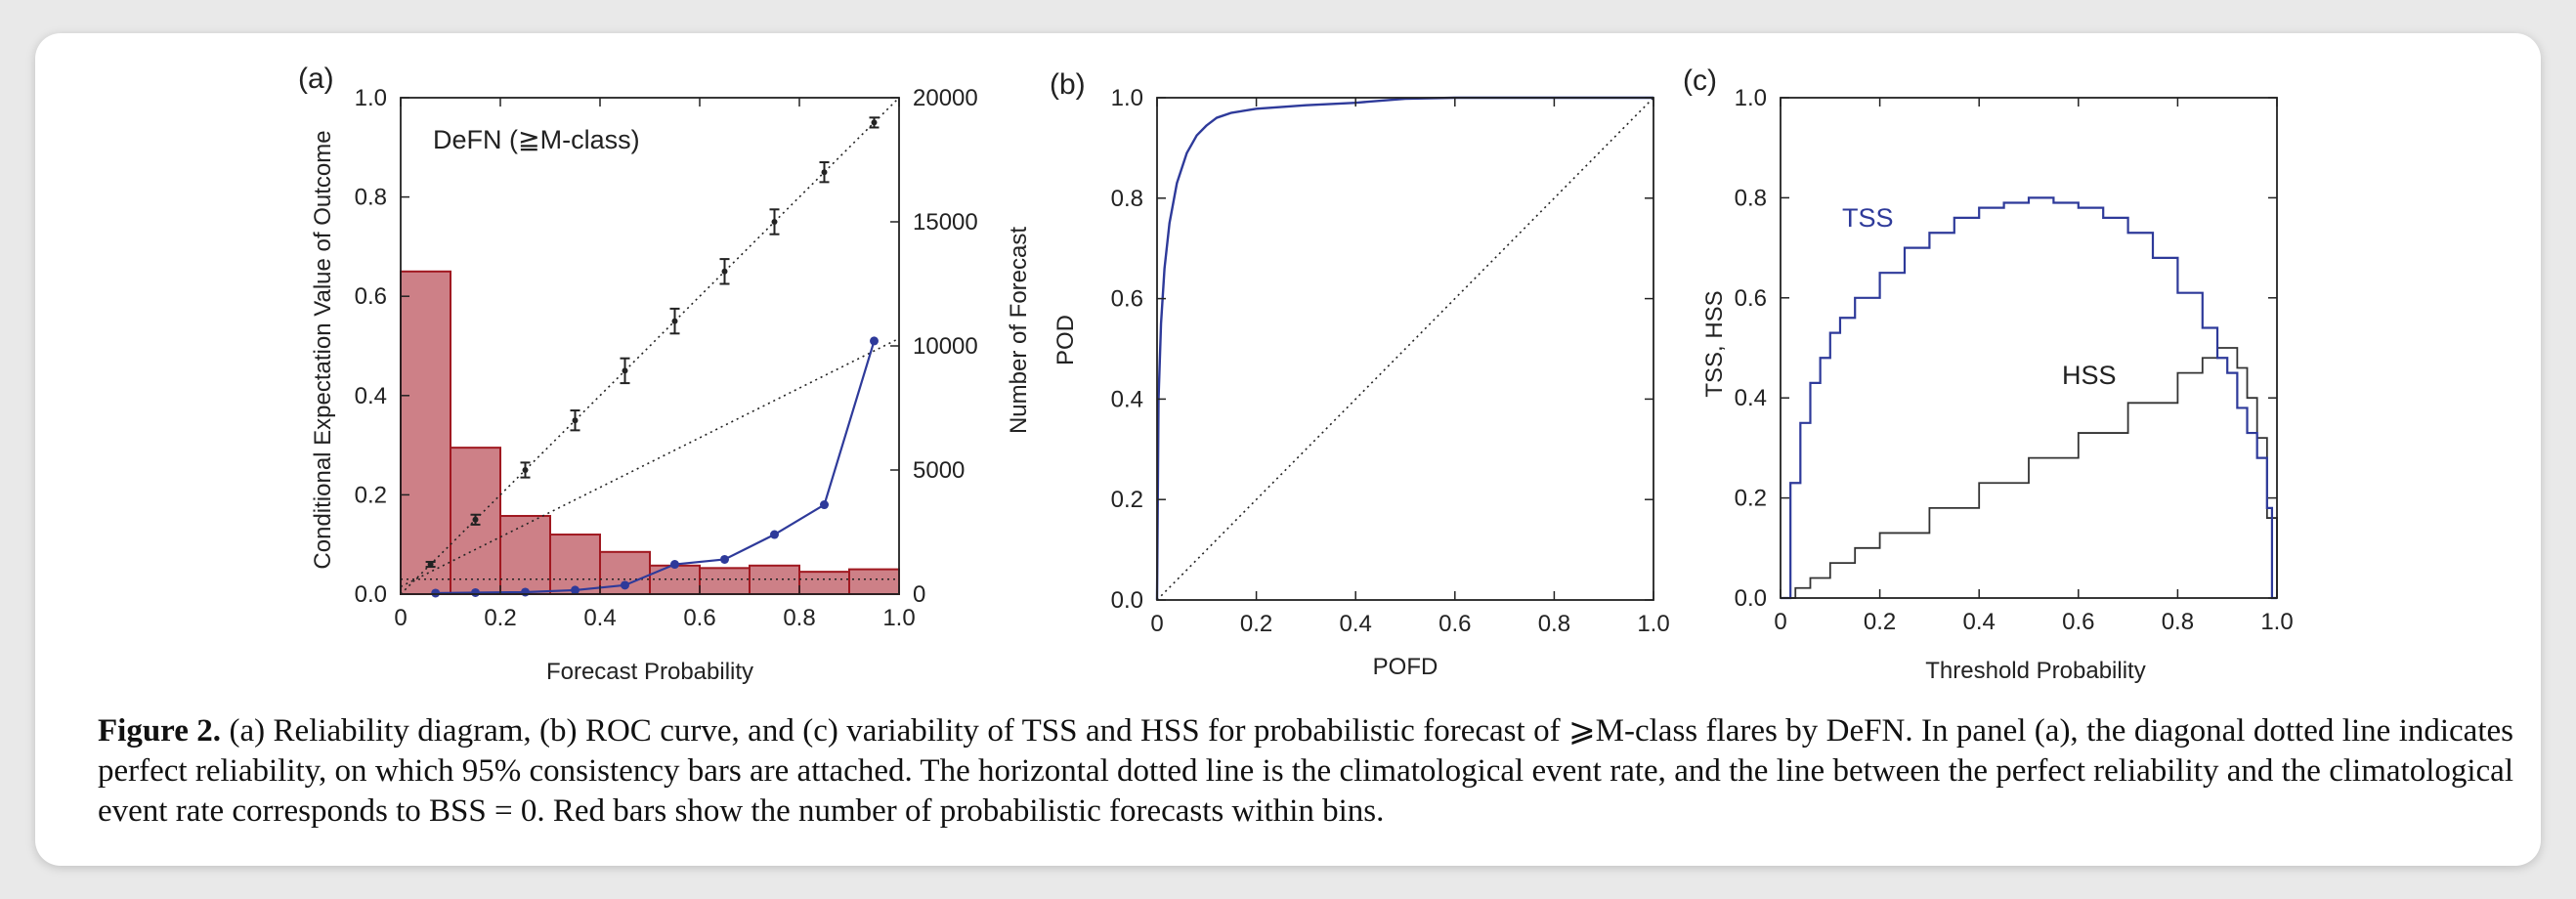 This screenshot has width=2576, height=899. Describe the element at coordinates (1127, 399) in the screenshot. I see `panel-b-ytick-label: 0.4` at that location.